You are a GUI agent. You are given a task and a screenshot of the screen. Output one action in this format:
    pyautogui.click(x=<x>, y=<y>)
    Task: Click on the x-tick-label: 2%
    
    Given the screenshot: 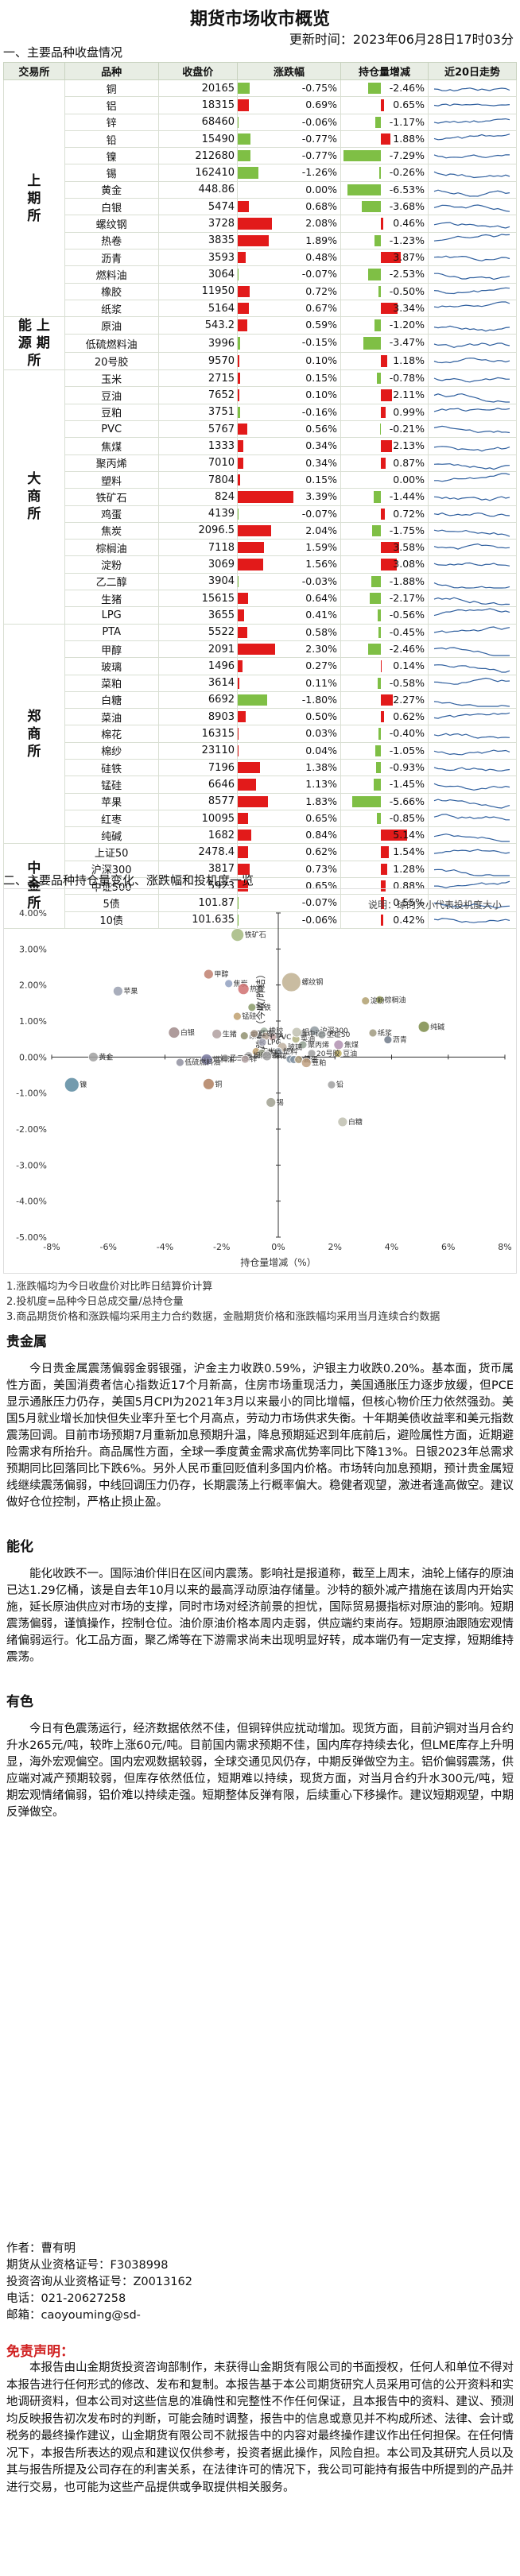 What is the action you would take?
    pyautogui.click(x=335, y=1247)
    